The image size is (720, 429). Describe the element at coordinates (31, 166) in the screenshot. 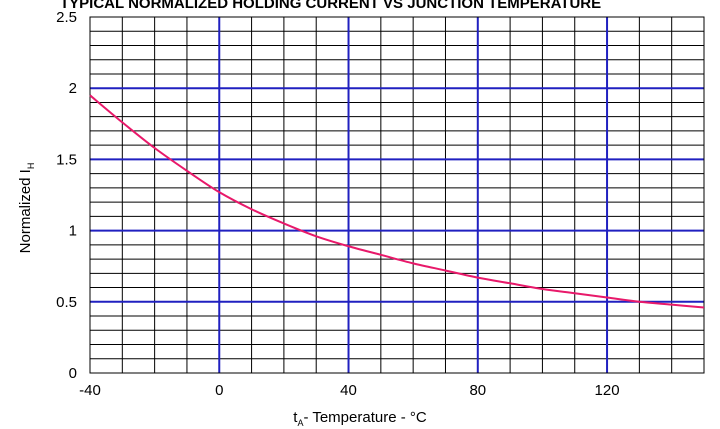

I see `y-axis-label-sub: H` at that location.